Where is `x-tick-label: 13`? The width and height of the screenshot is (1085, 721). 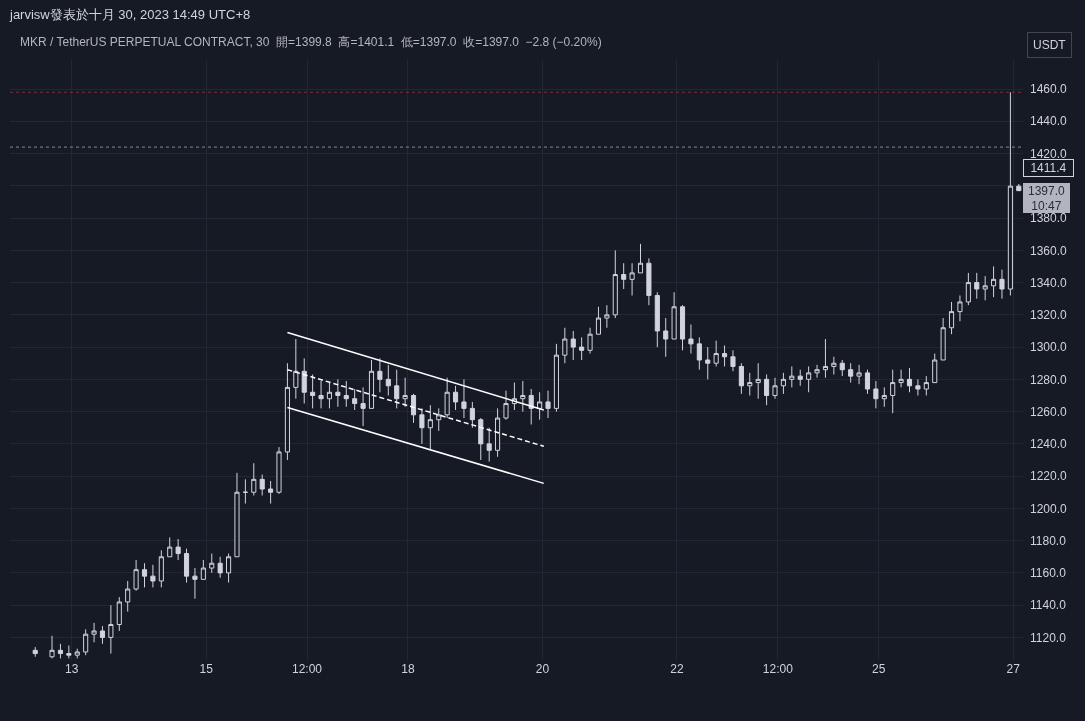 x-tick-label: 13 is located at coordinates (71, 669).